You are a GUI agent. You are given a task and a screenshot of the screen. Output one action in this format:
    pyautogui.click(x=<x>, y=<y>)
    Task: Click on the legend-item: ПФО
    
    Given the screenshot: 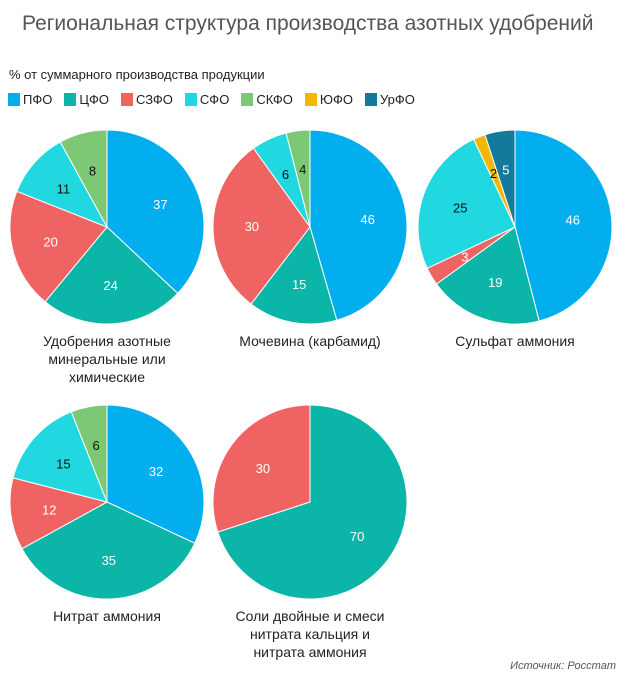 What is the action you would take?
    pyautogui.click(x=30, y=99)
    